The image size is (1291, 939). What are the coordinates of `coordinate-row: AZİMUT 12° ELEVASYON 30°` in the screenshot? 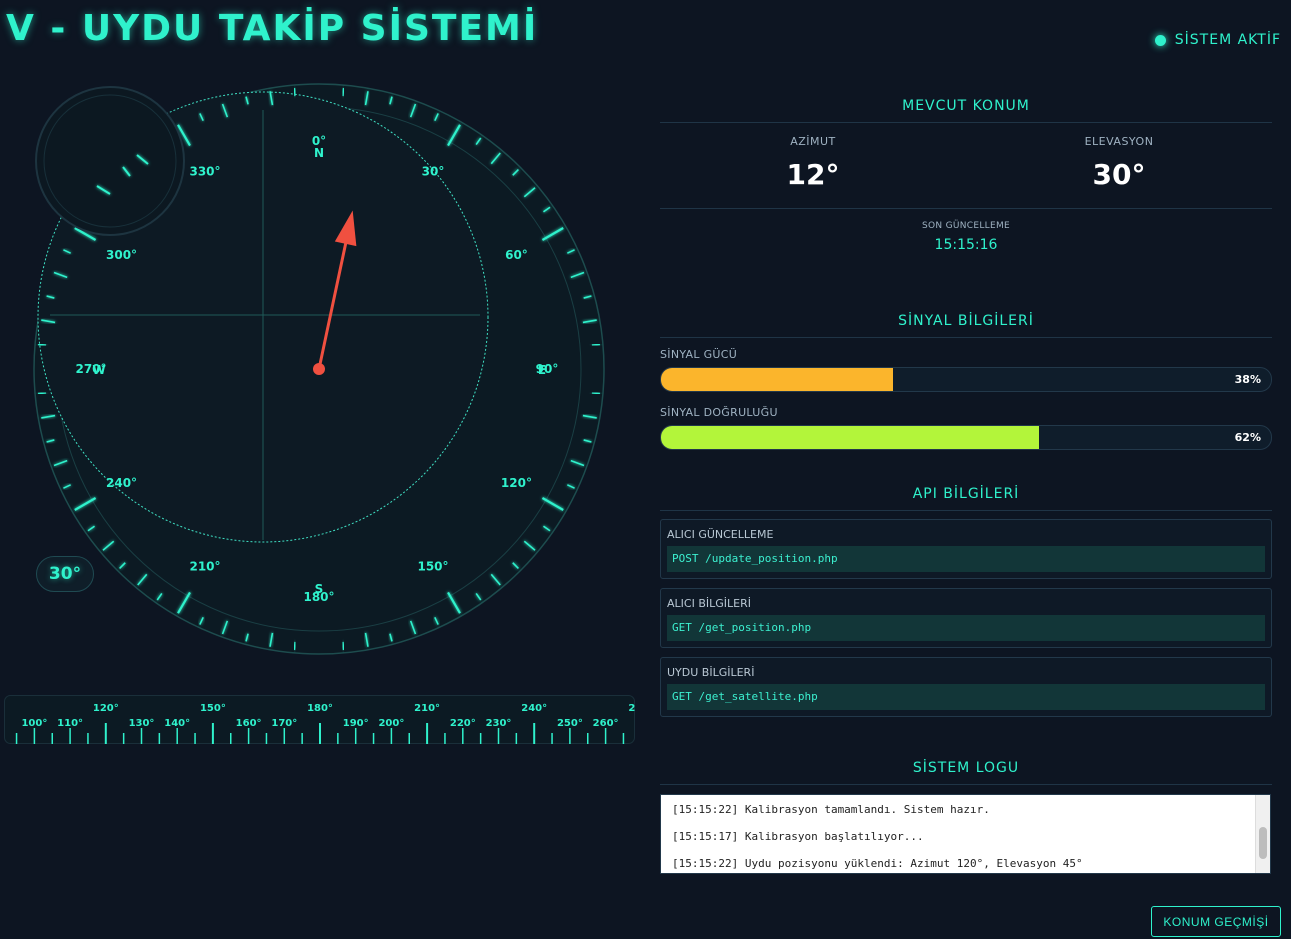 It's located at (966, 166).